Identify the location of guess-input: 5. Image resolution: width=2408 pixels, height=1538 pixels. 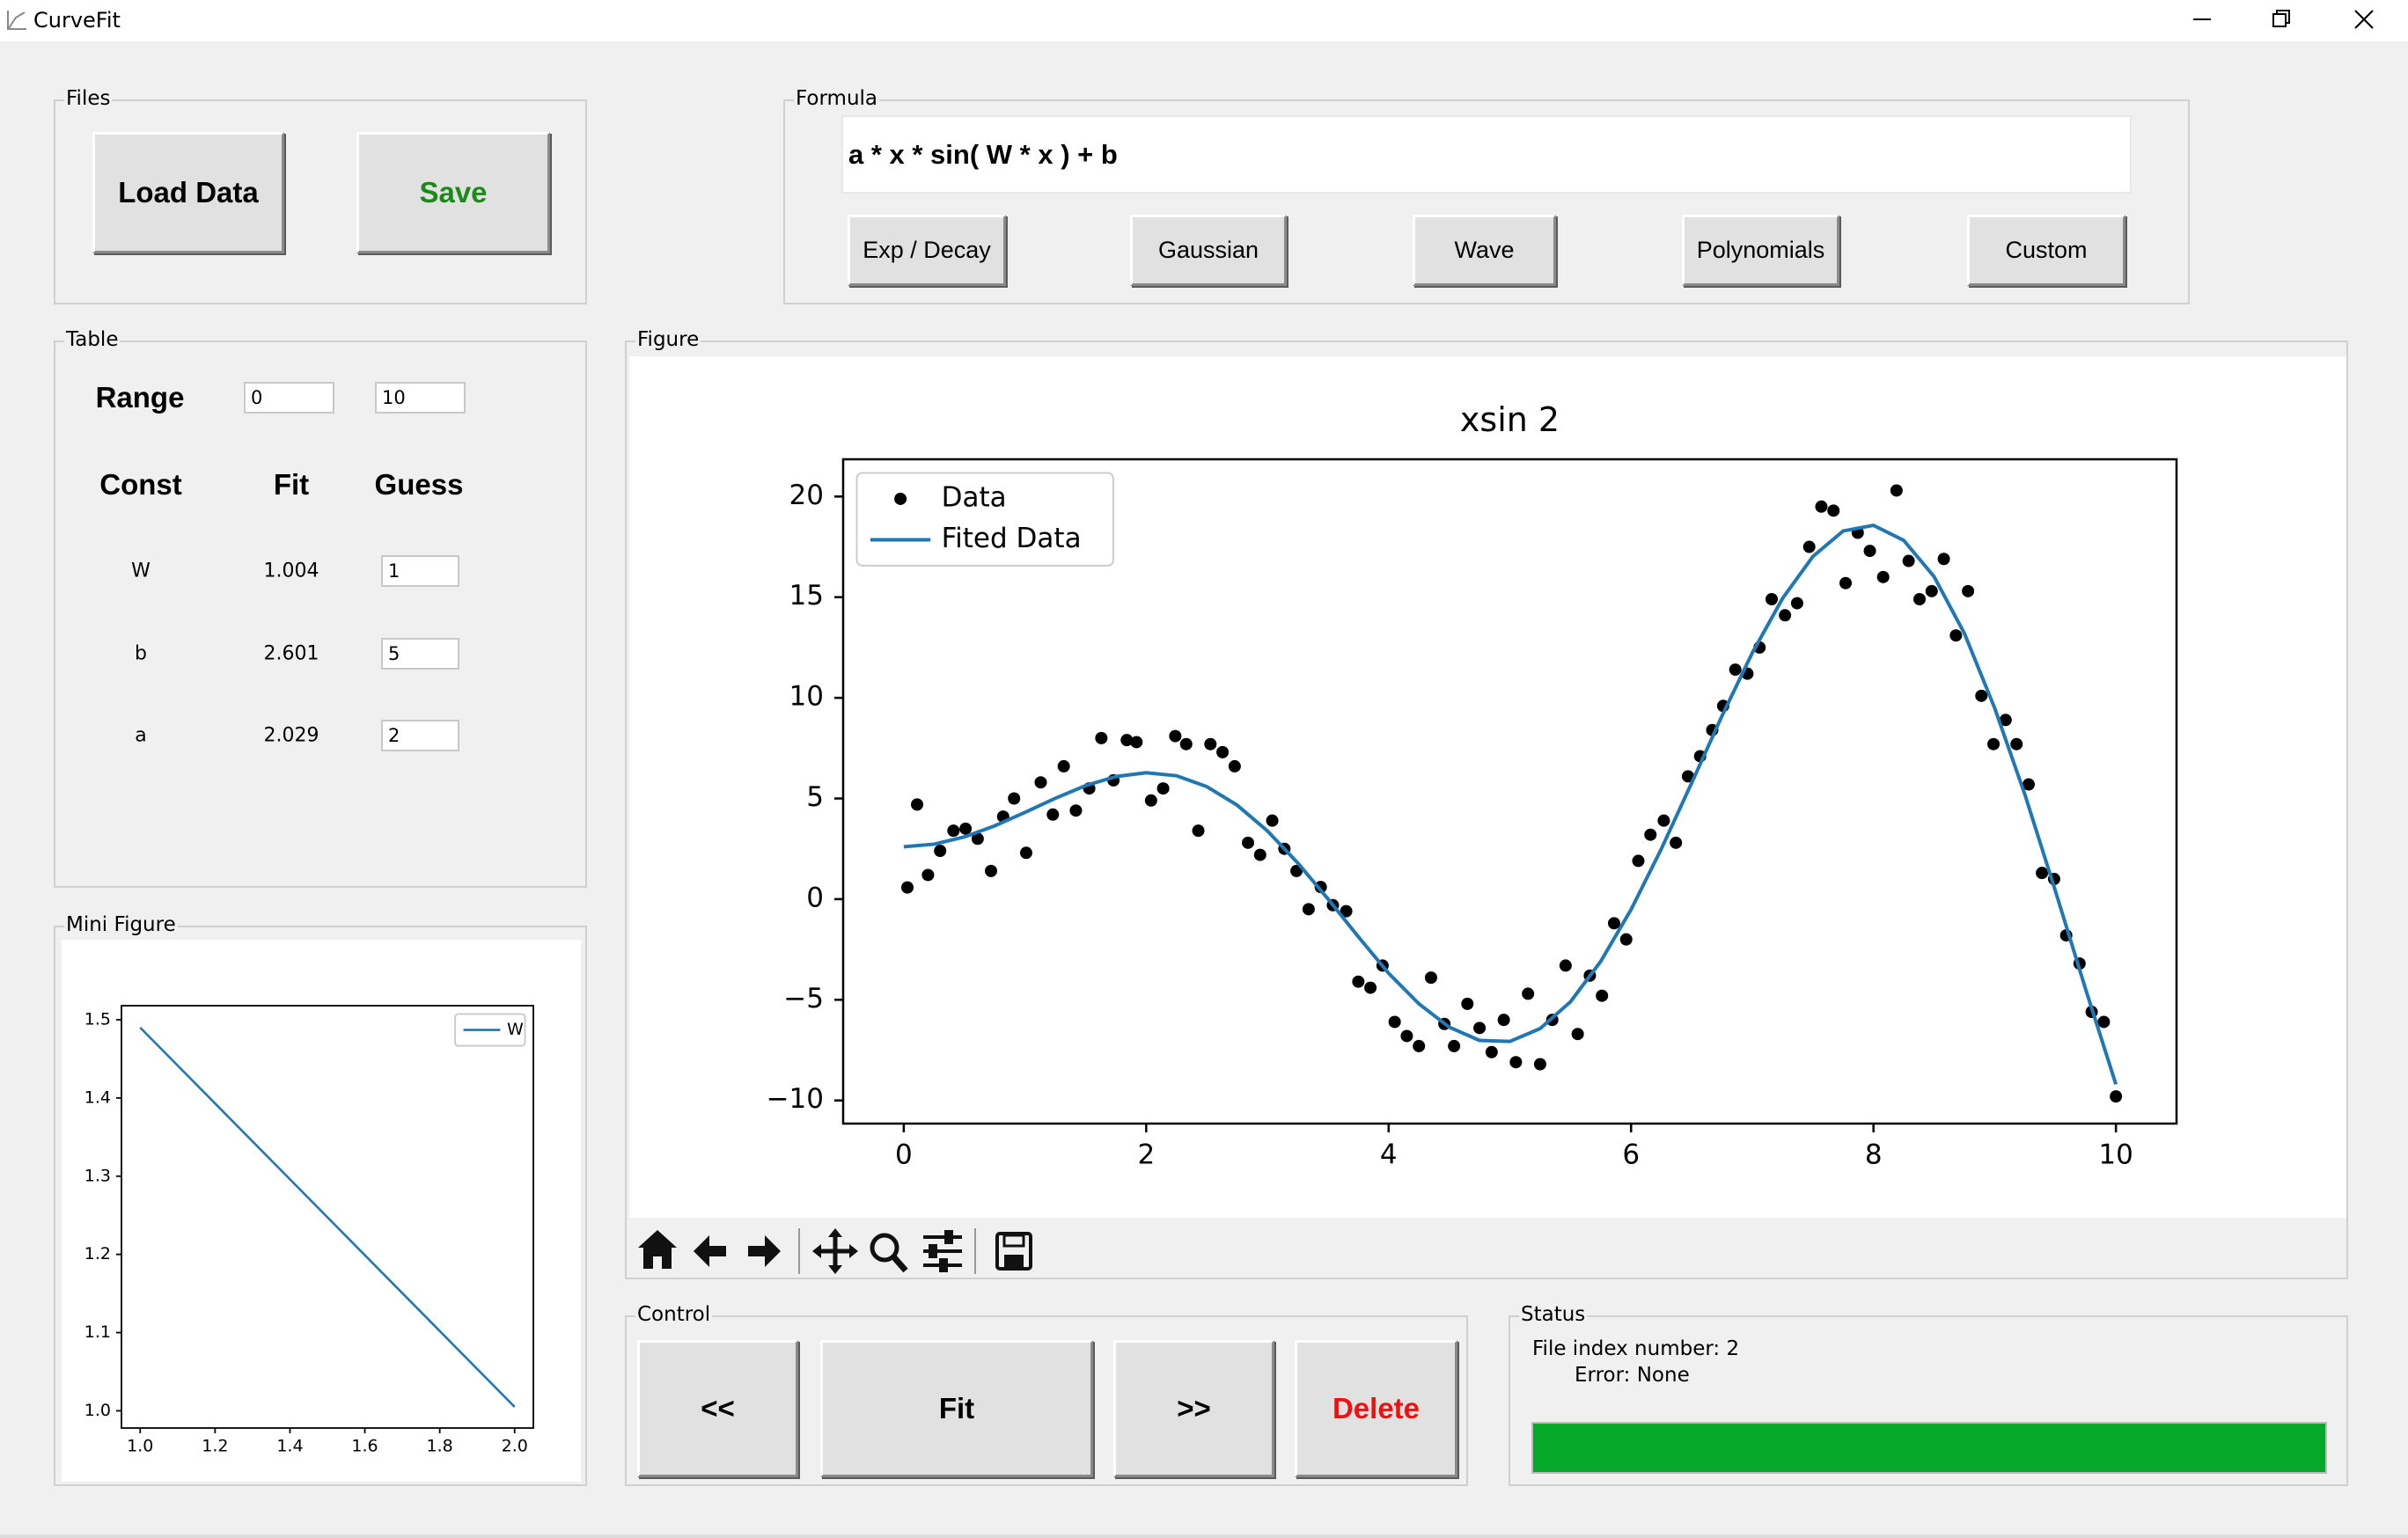
(420, 654).